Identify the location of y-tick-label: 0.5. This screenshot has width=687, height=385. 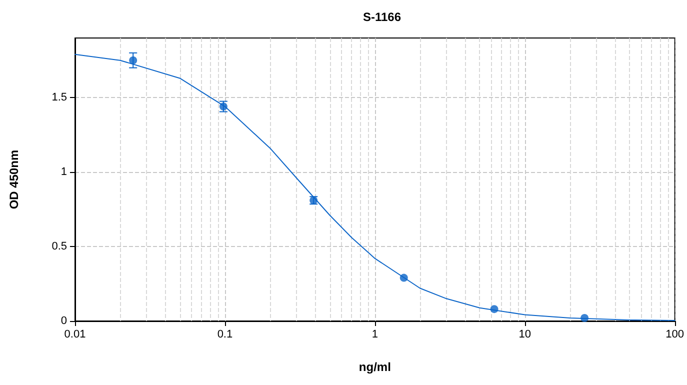
(59, 246).